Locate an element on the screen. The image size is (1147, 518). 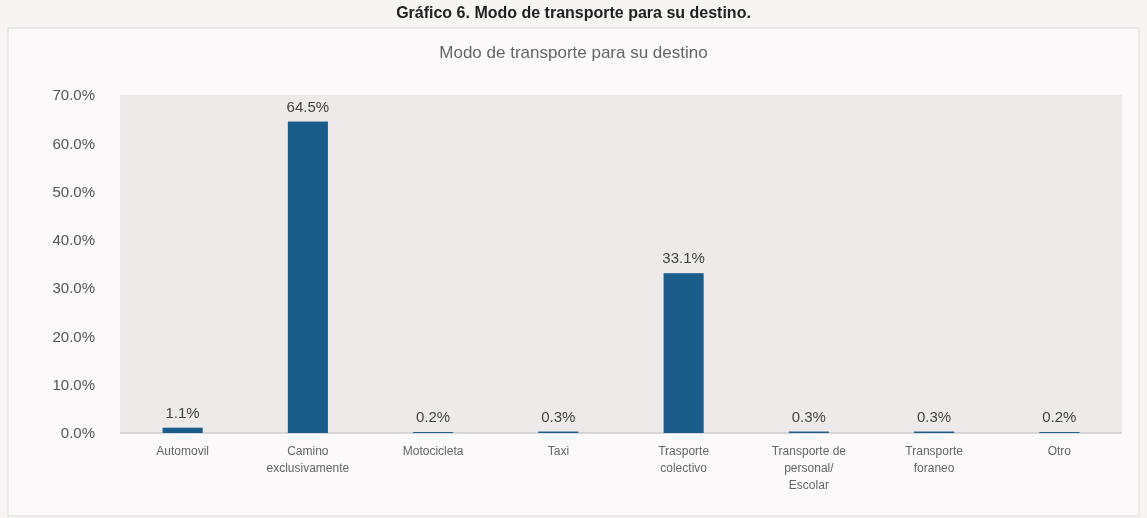
y-tick-label: 30.0% is located at coordinates (73, 288).